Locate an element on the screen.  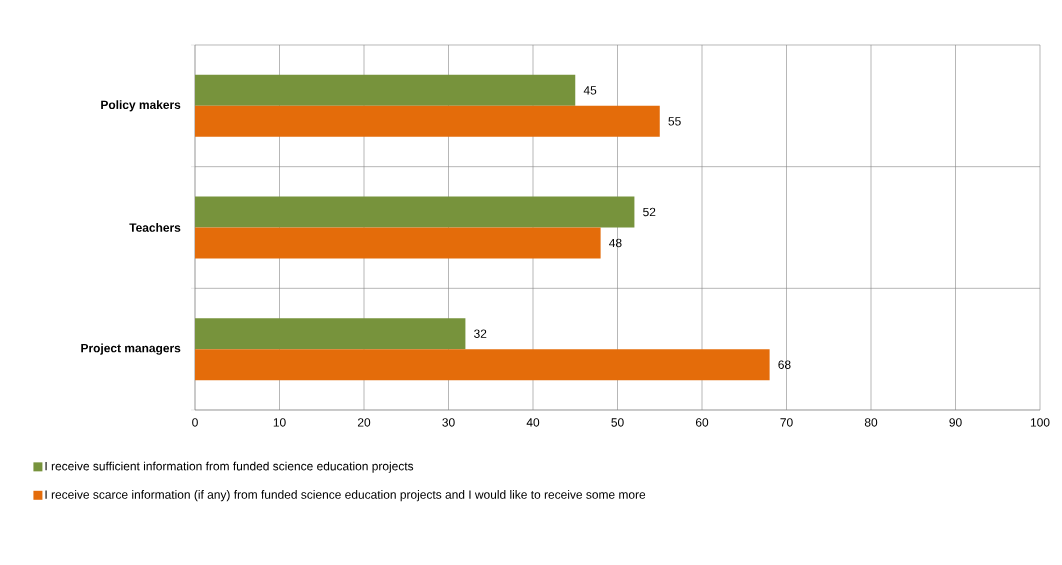
data-label: 48 is located at coordinates (615, 243).